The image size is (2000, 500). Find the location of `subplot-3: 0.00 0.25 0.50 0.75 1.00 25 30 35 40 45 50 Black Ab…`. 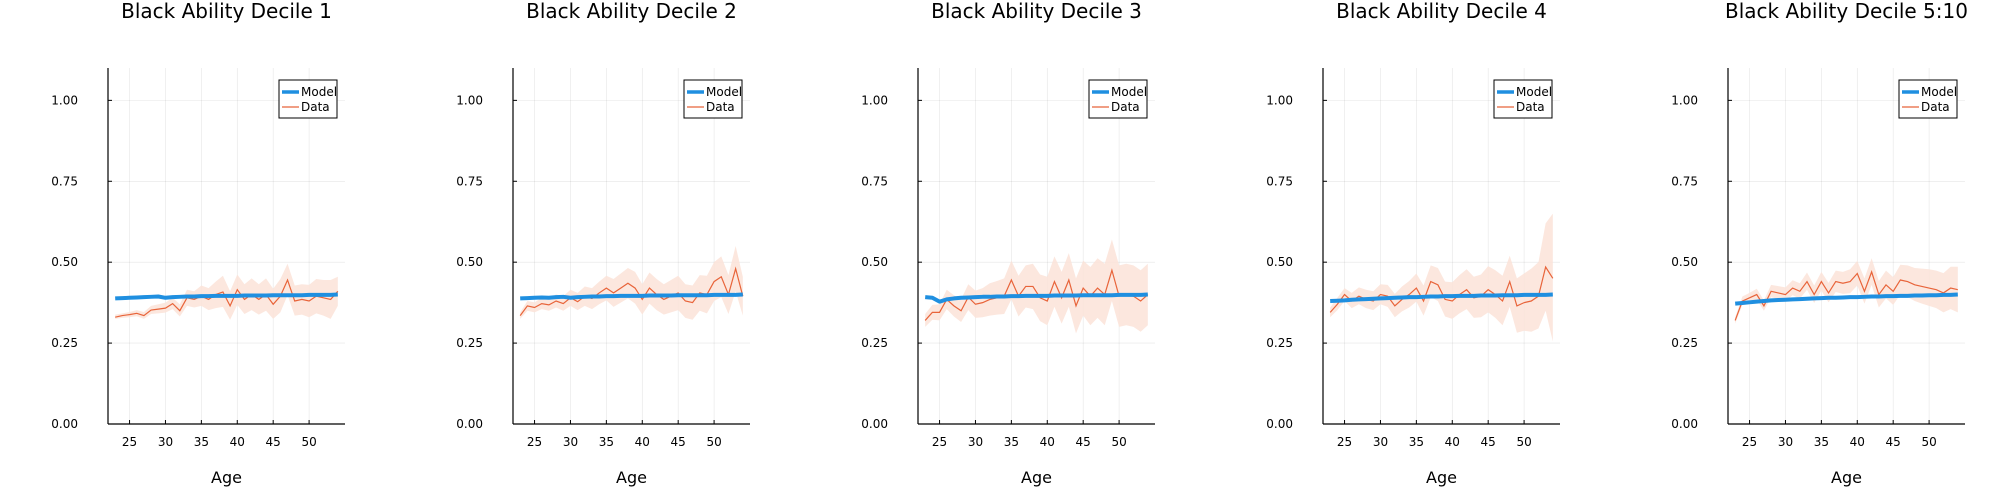

subplot-3: 0.00 0.25 0.50 0.75 1.00 25 30 35 40 45 50 Black Ab… is located at coordinates (1008, 243).